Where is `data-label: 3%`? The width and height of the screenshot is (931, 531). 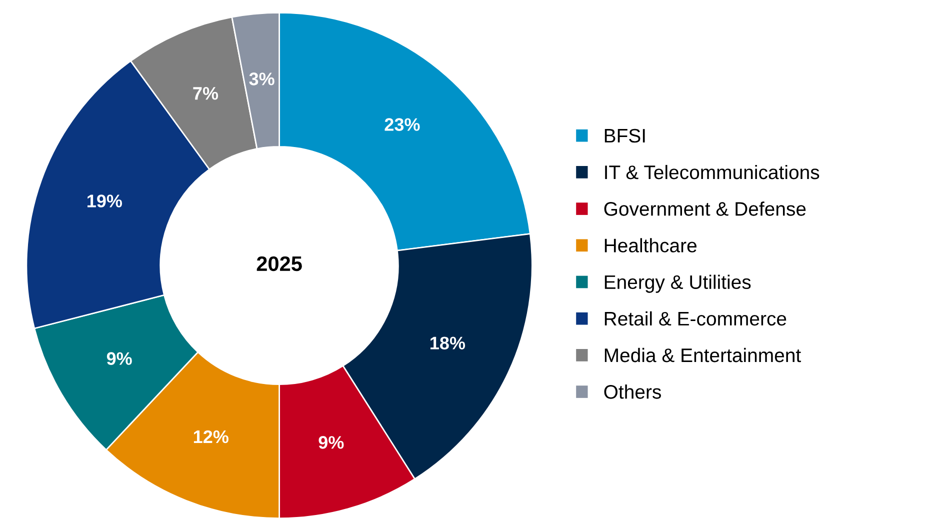 data-label: 3% is located at coordinates (261, 79).